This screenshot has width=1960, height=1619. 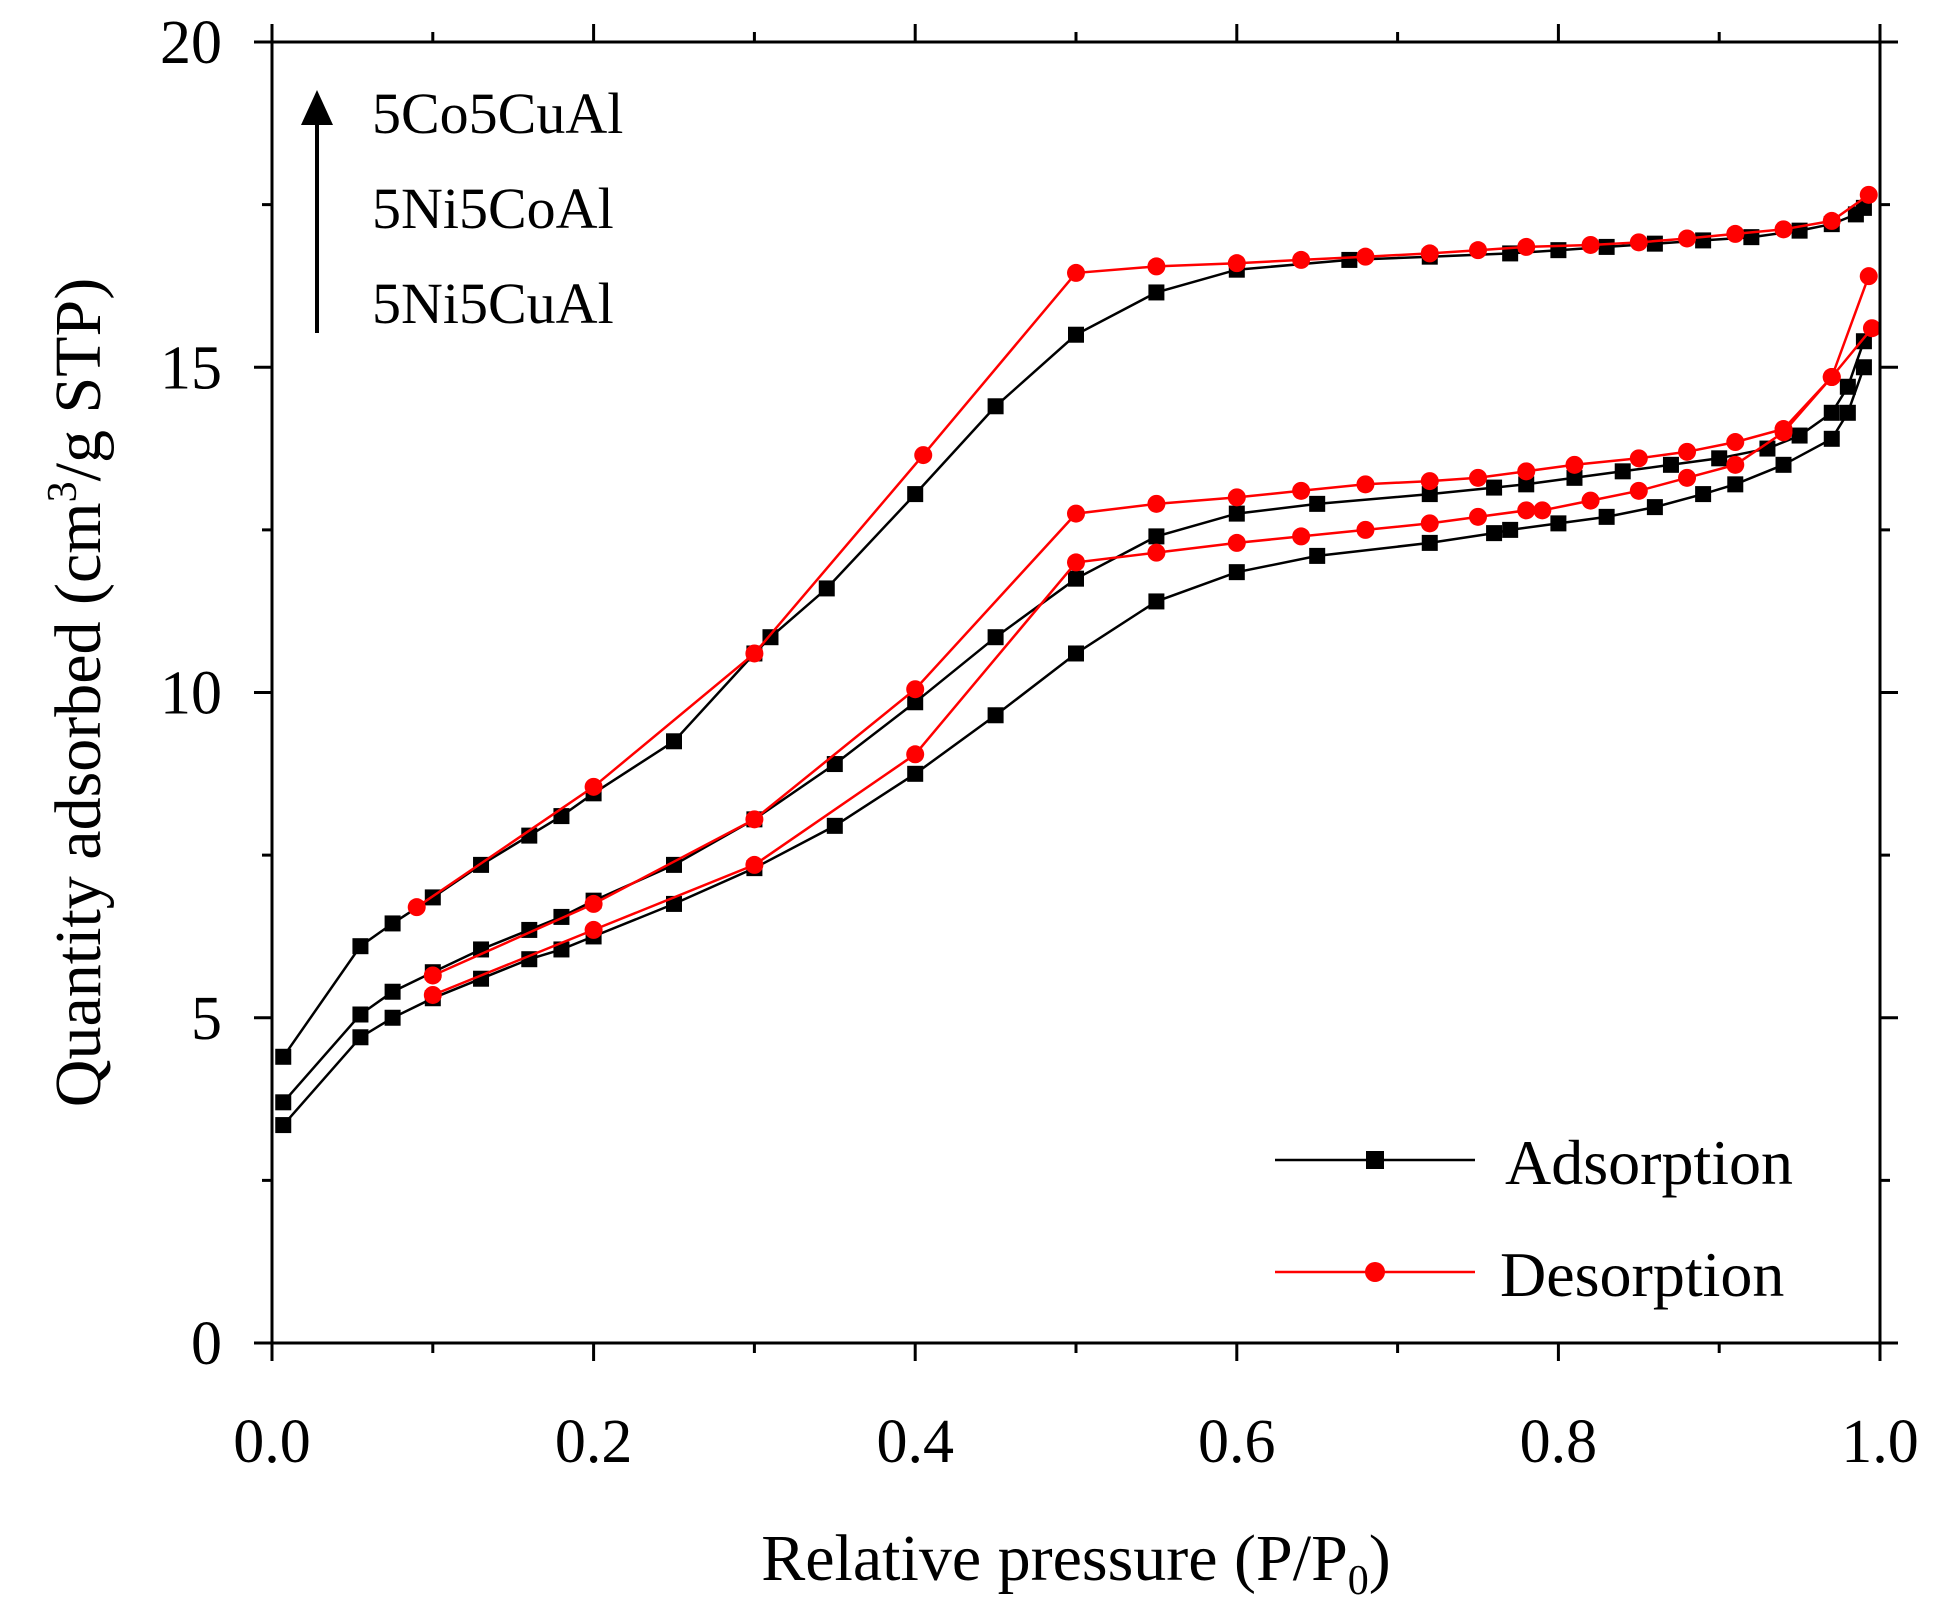 What do you see at coordinates (594, 1442) in the screenshot?
I see `x-tick-label: 0.2` at bounding box center [594, 1442].